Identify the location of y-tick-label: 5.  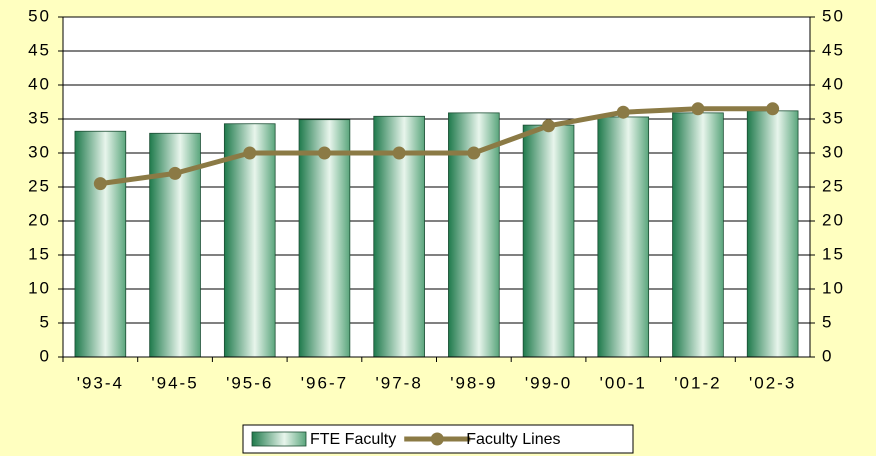
(45, 321).